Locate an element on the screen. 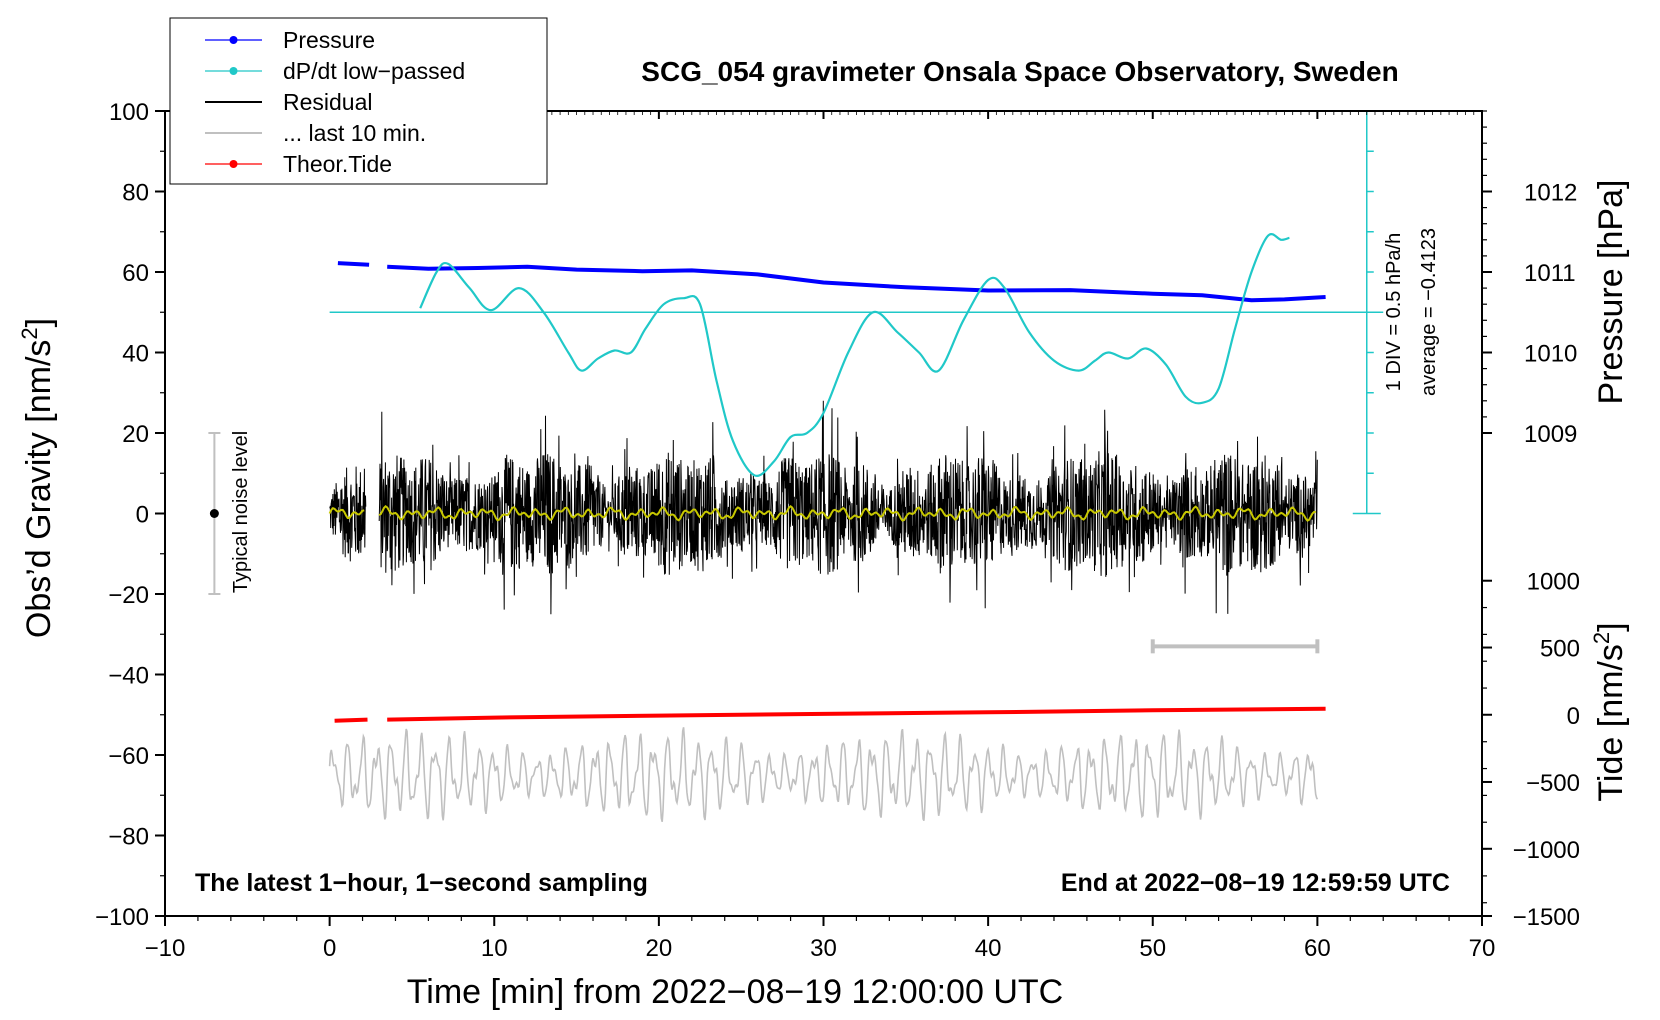 The image size is (1660, 1020). x-tick-label: 40 is located at coordinates (988, 948).